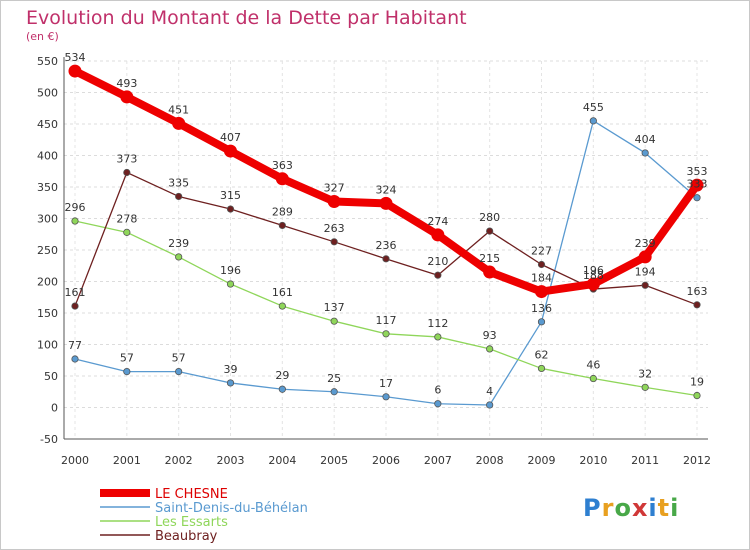  I want to click on x-tick-label: 2003, so click(231, 460).